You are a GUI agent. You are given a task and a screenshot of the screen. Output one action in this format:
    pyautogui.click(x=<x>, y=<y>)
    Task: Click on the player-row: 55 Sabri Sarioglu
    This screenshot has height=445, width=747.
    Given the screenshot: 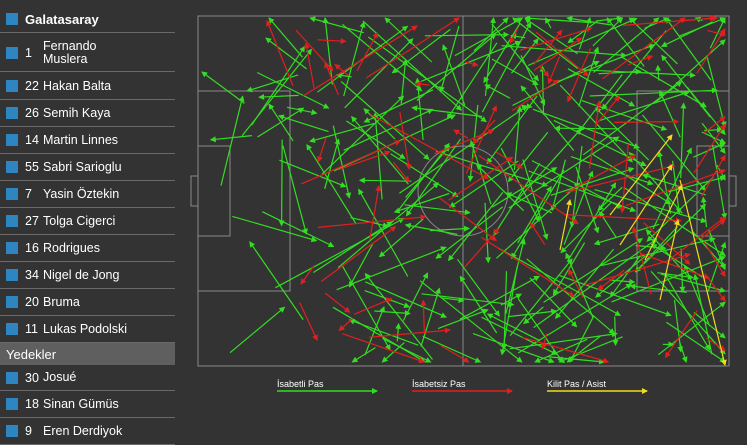 What is the action you would take?
    pyautogui.click(x=87, y=167)
    